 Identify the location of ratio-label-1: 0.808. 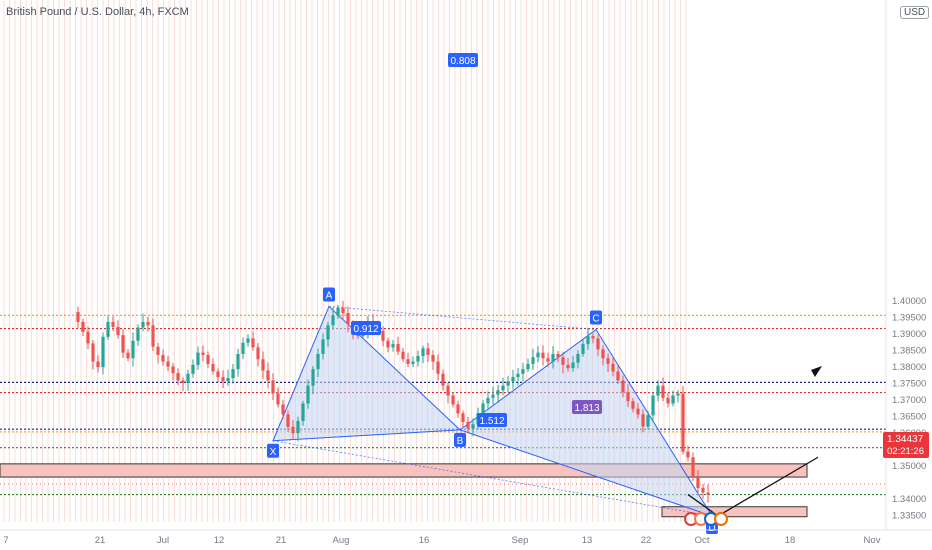
(462, 61).